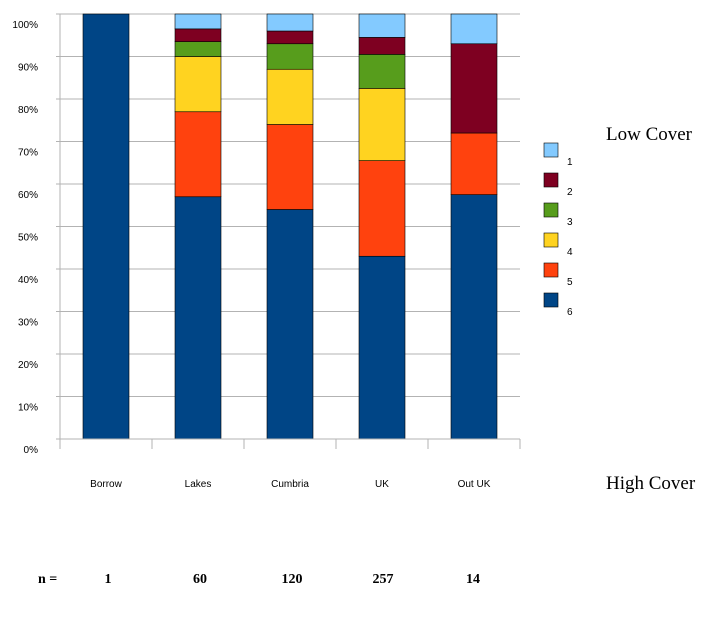  What do you see at coordinates (570, 252) in the screenshot?
I see `legend-label: 4` at bounding box center [570, 252].